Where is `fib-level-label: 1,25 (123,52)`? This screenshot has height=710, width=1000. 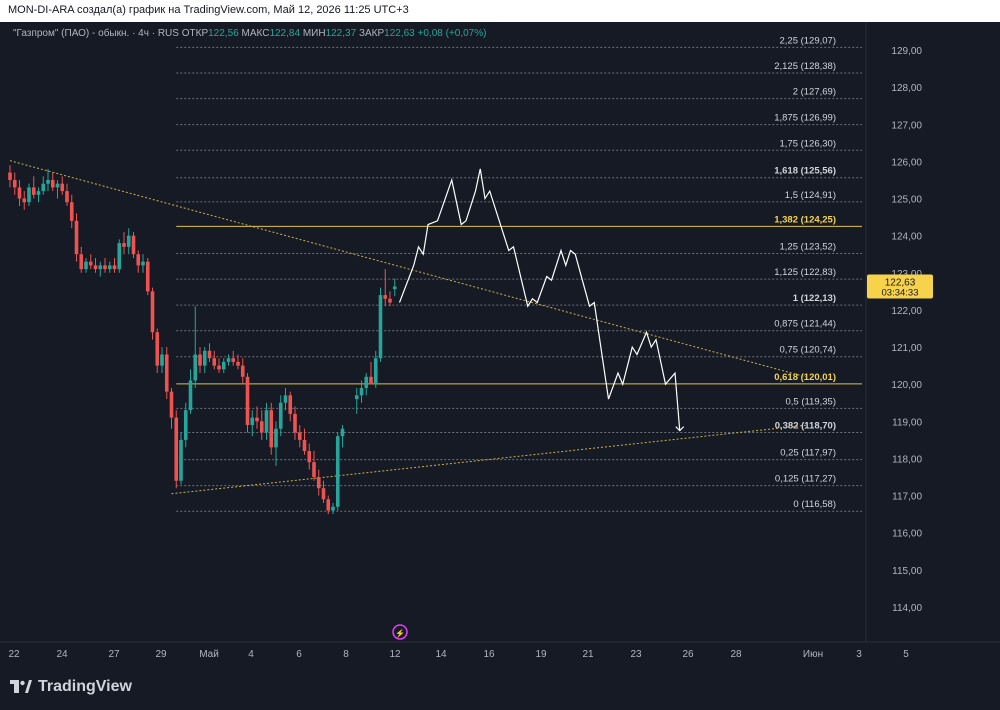
fib-level-label: 1,25 (123,52) is located at coordinates (807, 246).